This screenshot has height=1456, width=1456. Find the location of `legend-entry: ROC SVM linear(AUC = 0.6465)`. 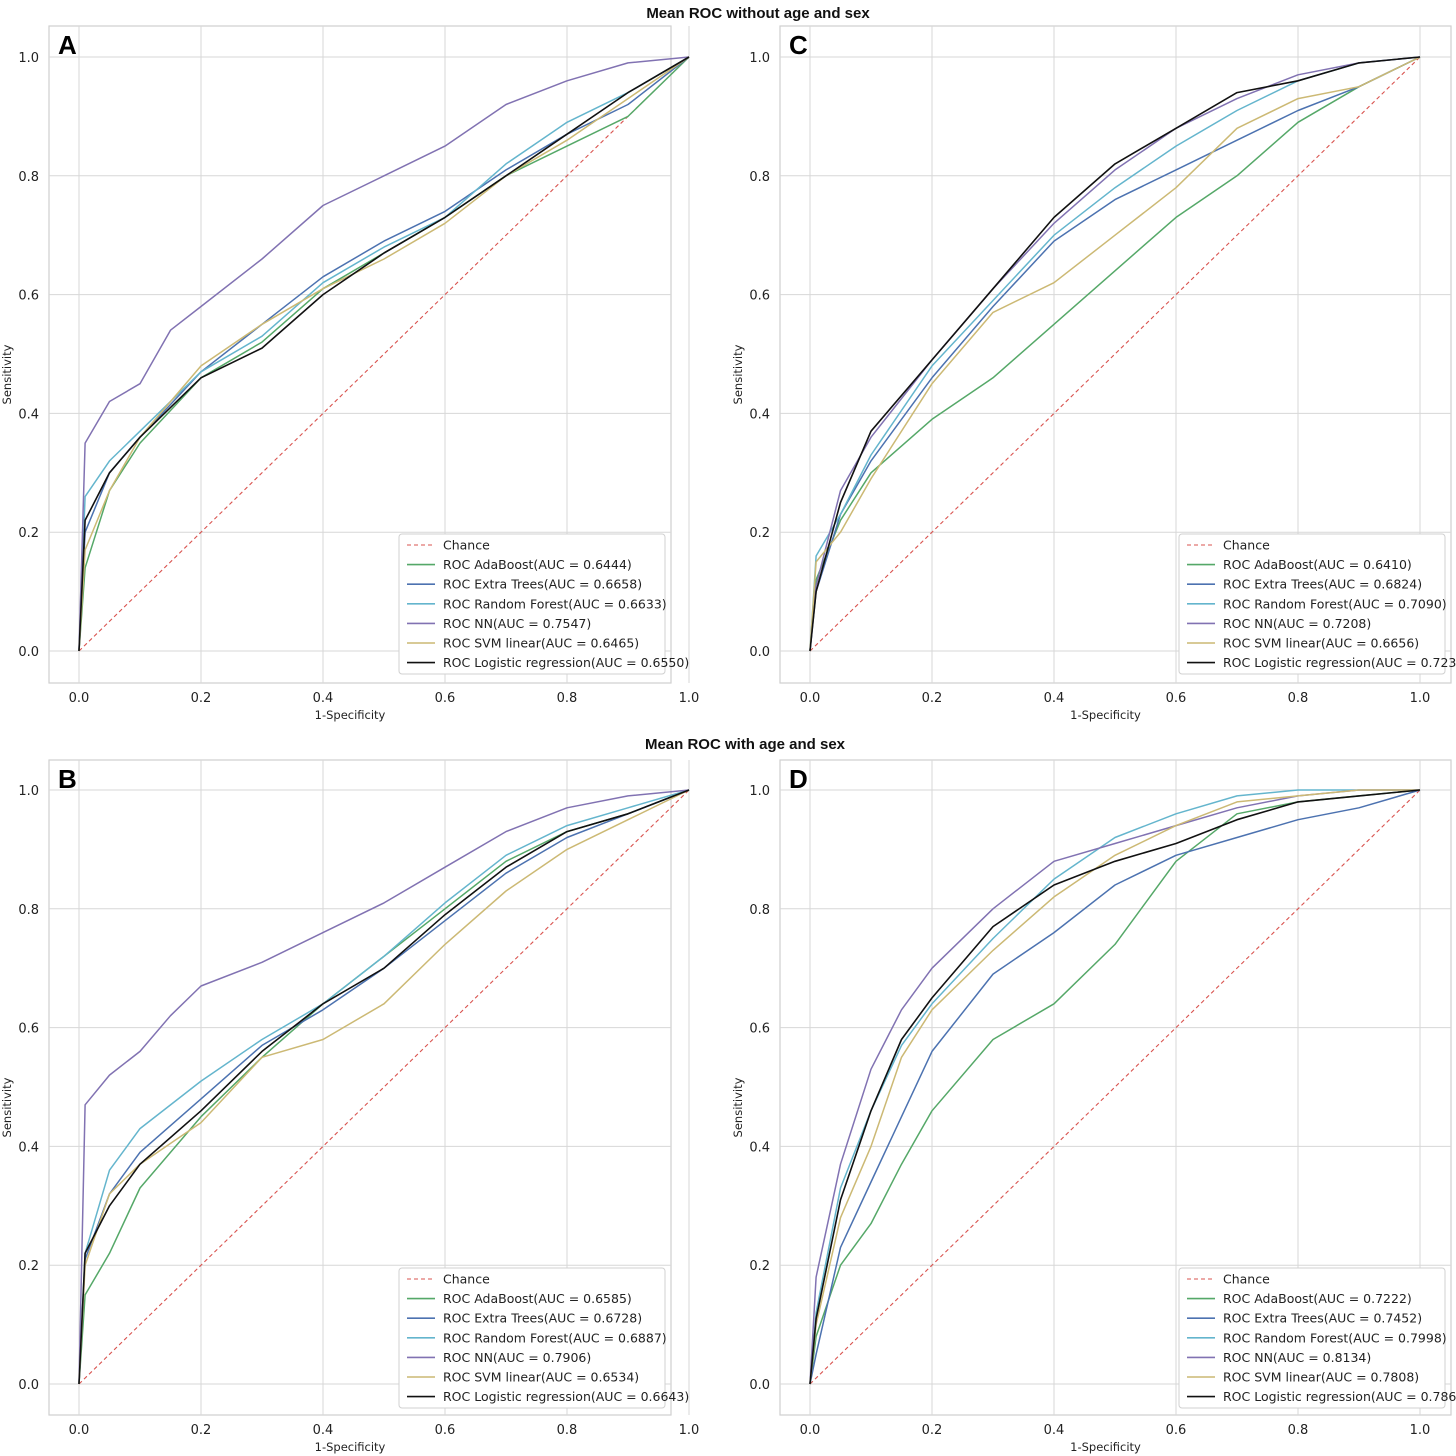

legend-entry: ROC SVM linear(AUC = 0.6465) is located at coordinates (541, 643).